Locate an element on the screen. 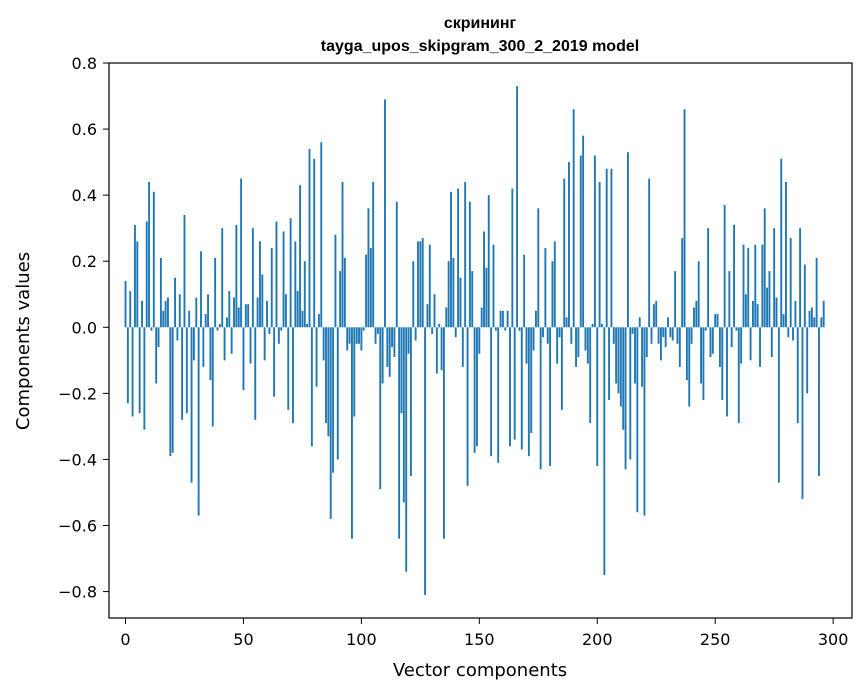 The image size is (867, 696). y-tick-label: −0.6 is located at coordinates (77, 526).